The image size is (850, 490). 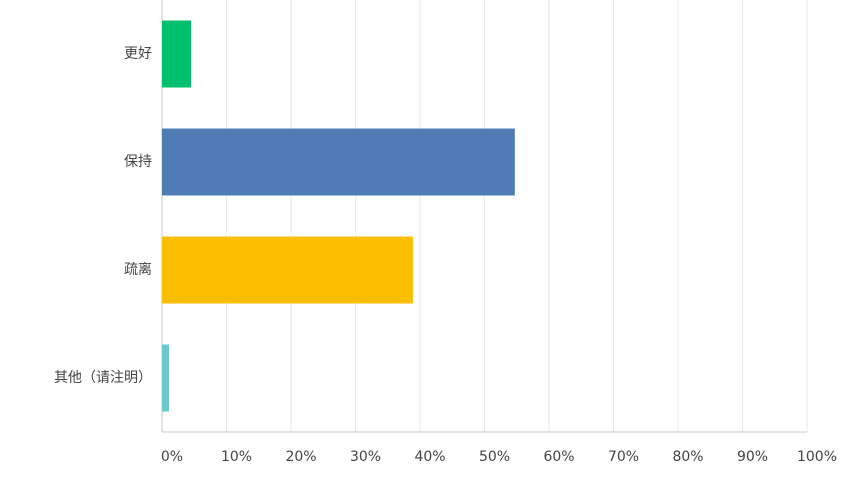 I want to click on y-tick-label: 疏离, so click(x=138, y=269).